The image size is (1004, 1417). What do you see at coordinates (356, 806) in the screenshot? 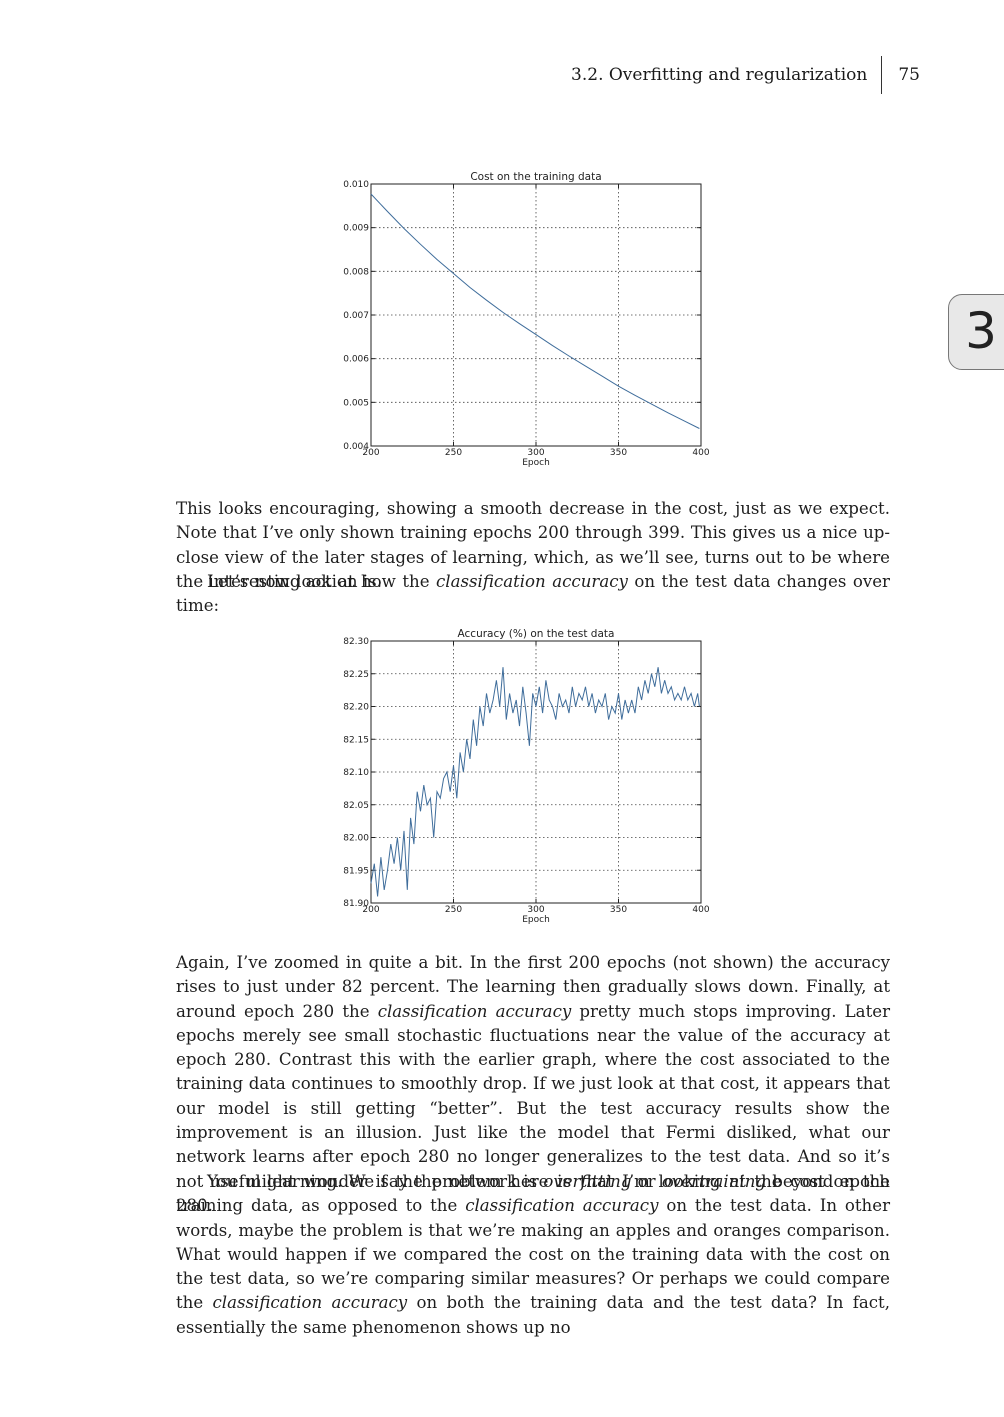
I see `accuracy-chart-y-tick-label: 82.05` at bounding box center [356, 806].